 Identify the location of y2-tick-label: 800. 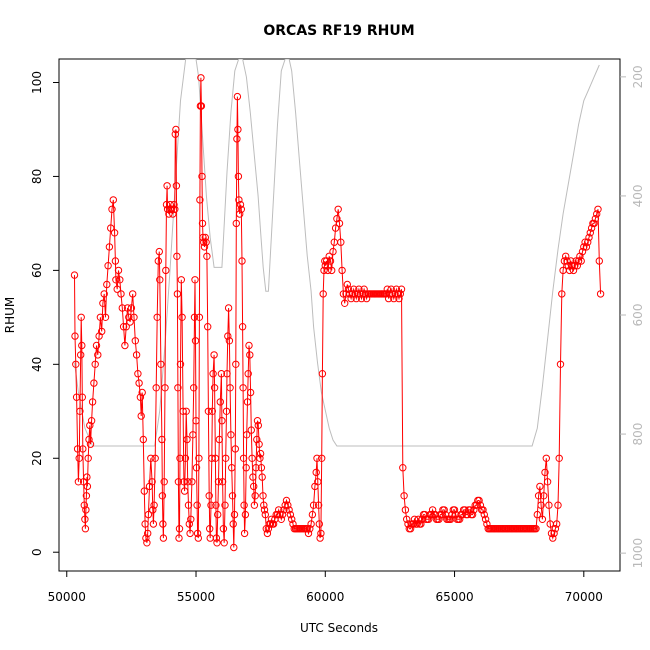
(638, 434).